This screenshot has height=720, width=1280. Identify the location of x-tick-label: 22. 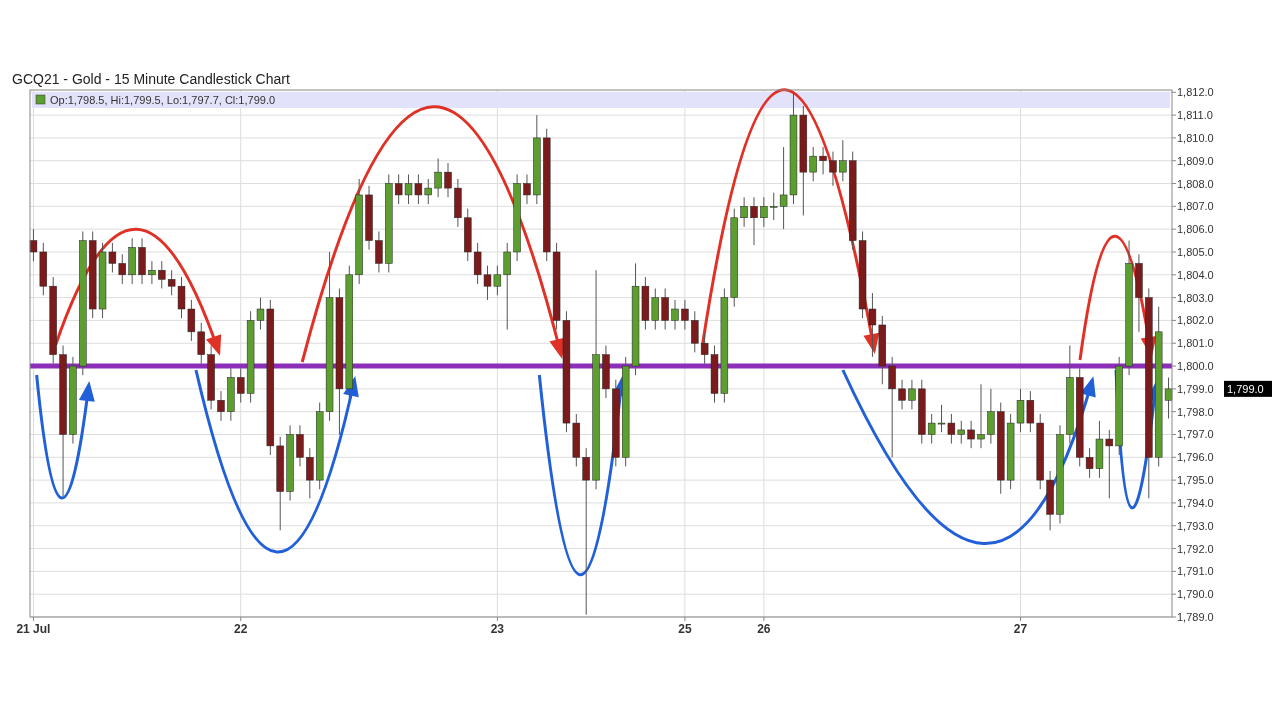
(241, 629).